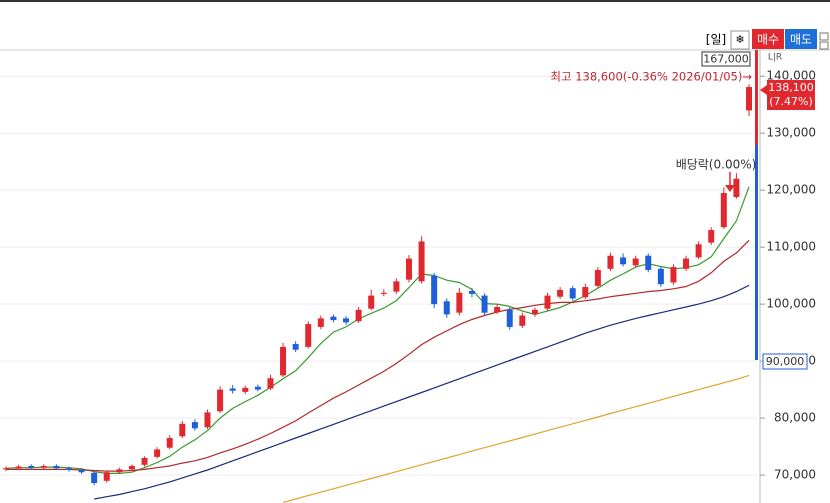  I want to click on y-tick-label: 130,000, so click(791, 133).